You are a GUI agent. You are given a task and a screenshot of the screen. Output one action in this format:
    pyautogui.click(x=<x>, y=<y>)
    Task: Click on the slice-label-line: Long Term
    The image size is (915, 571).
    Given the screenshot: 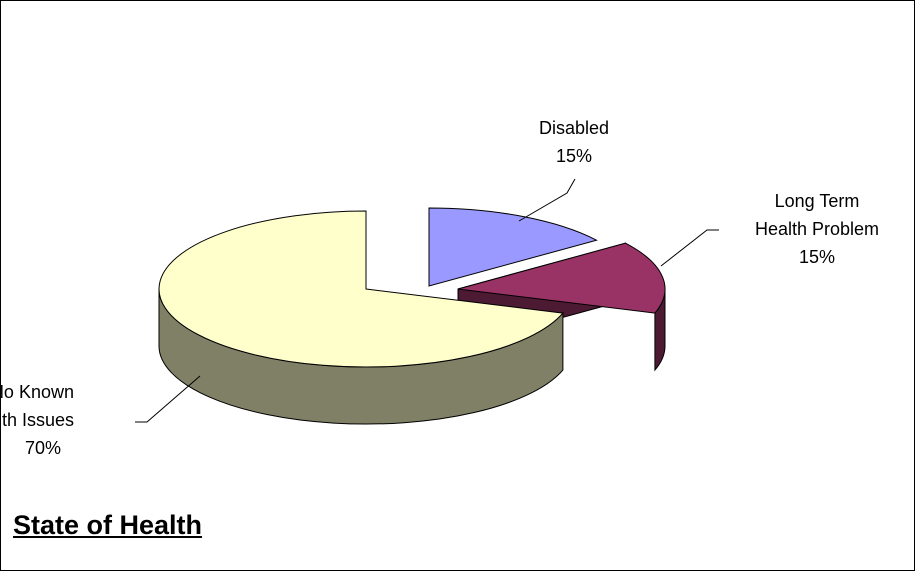 What is the action you would take?
    pyautogui.click(x=817, y=201)
    